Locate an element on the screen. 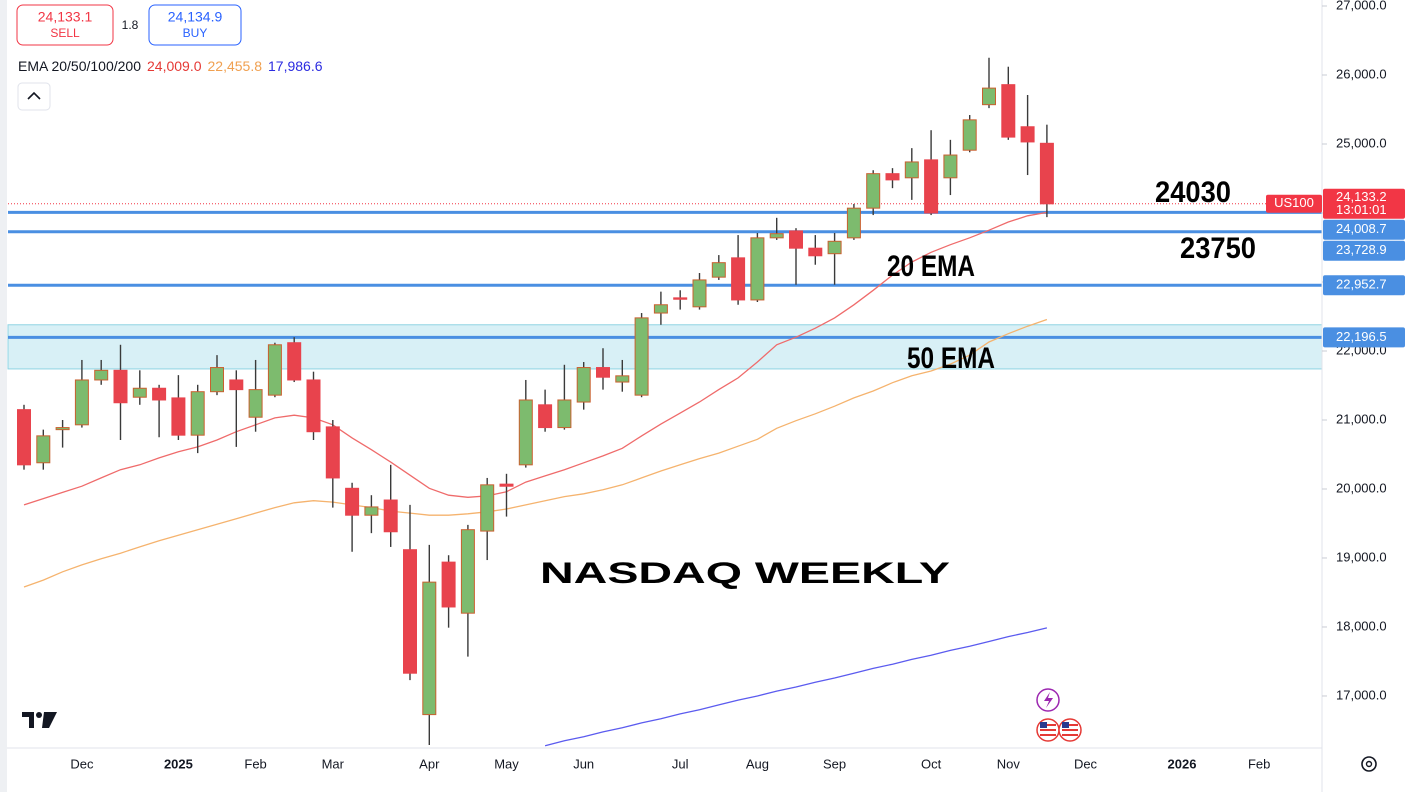  x-tick-label: 2025 is located at coordinates (178, 763).